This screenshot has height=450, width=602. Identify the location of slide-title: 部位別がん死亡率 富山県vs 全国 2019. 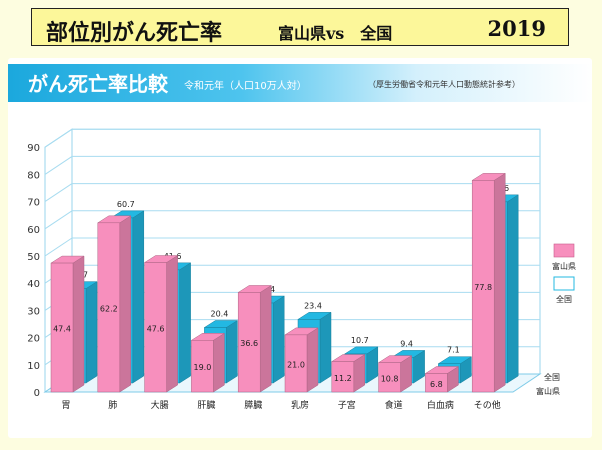
(300, 27).